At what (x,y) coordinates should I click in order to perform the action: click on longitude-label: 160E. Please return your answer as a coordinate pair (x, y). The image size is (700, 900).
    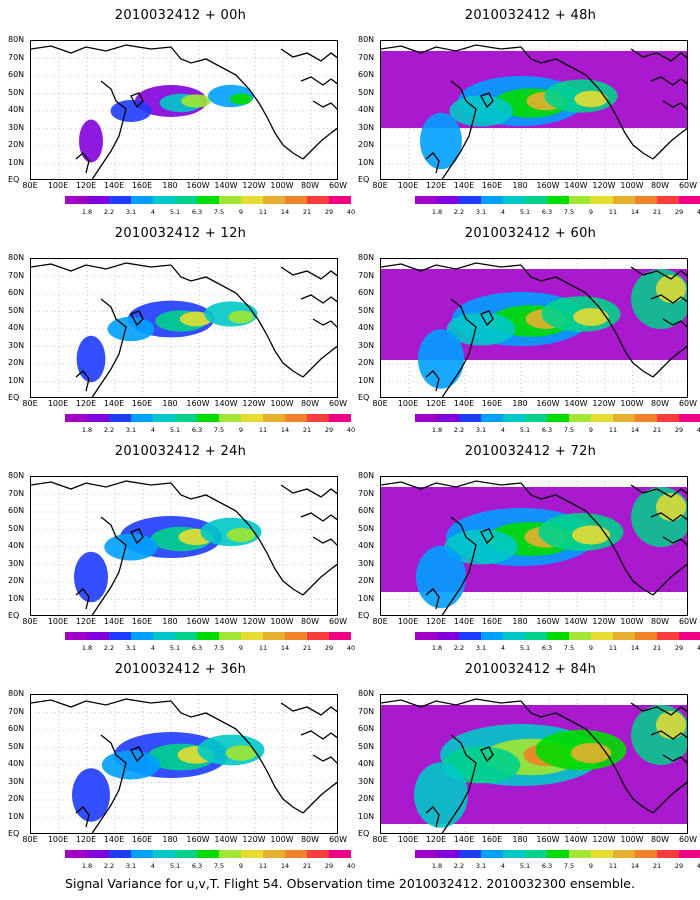
    Looking at the image, I should click on (492, 621).